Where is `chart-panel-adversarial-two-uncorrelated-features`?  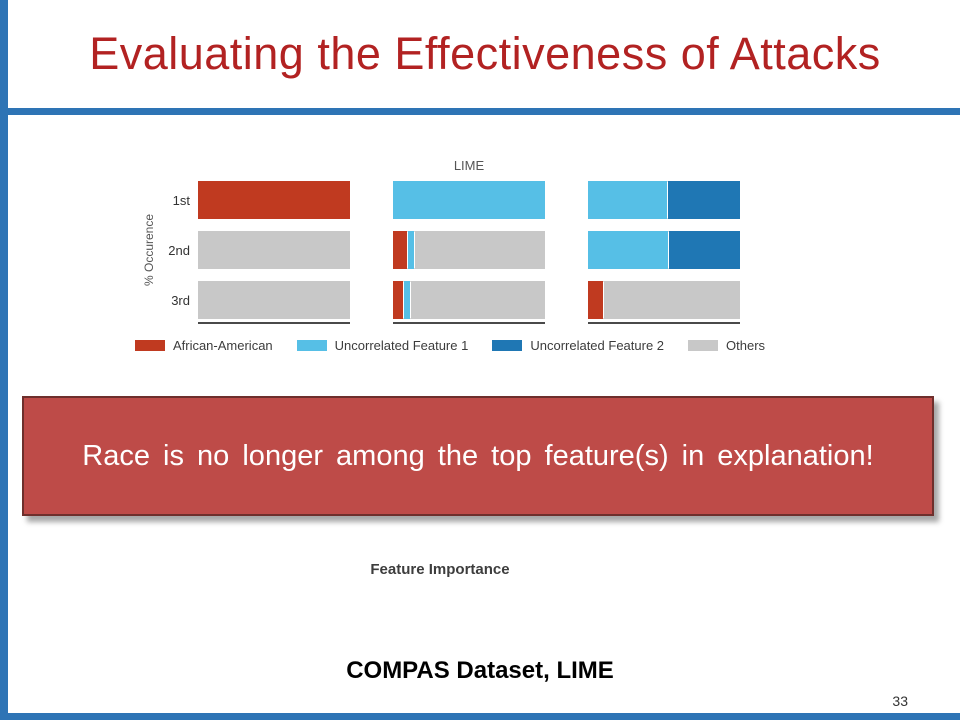
chart-panel-adversarial-two-uncorrelated-features is located at coordinates (664, 252).